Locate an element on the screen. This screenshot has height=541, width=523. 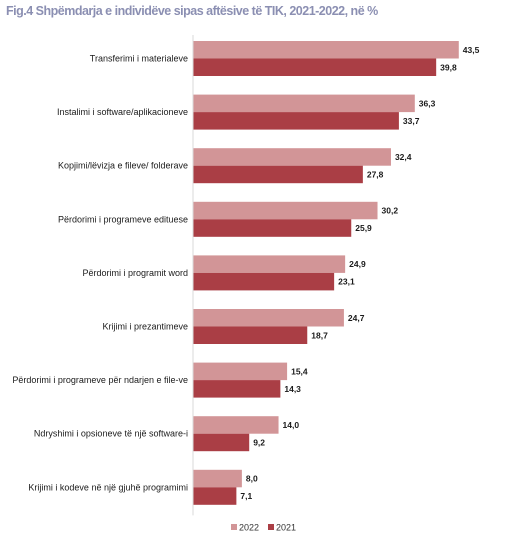
legend-swatch-2021 is located at coordinates (271, 527).